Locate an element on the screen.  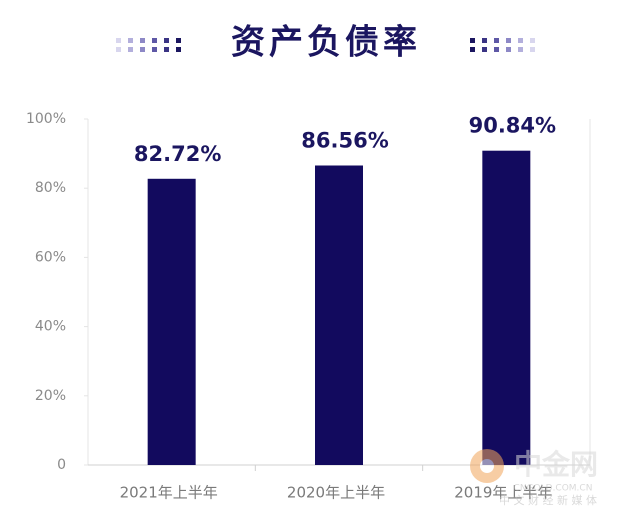
value-label: 82.72% is located at coordinates (177, 154).